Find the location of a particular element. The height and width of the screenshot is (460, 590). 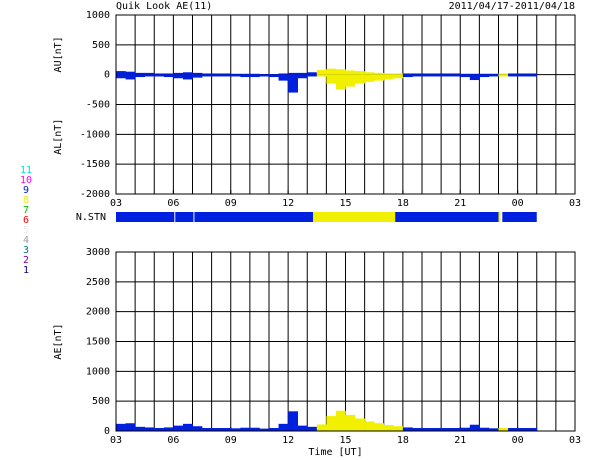

y-axis-label: AE[nT] is located at coordinates (58, 341).